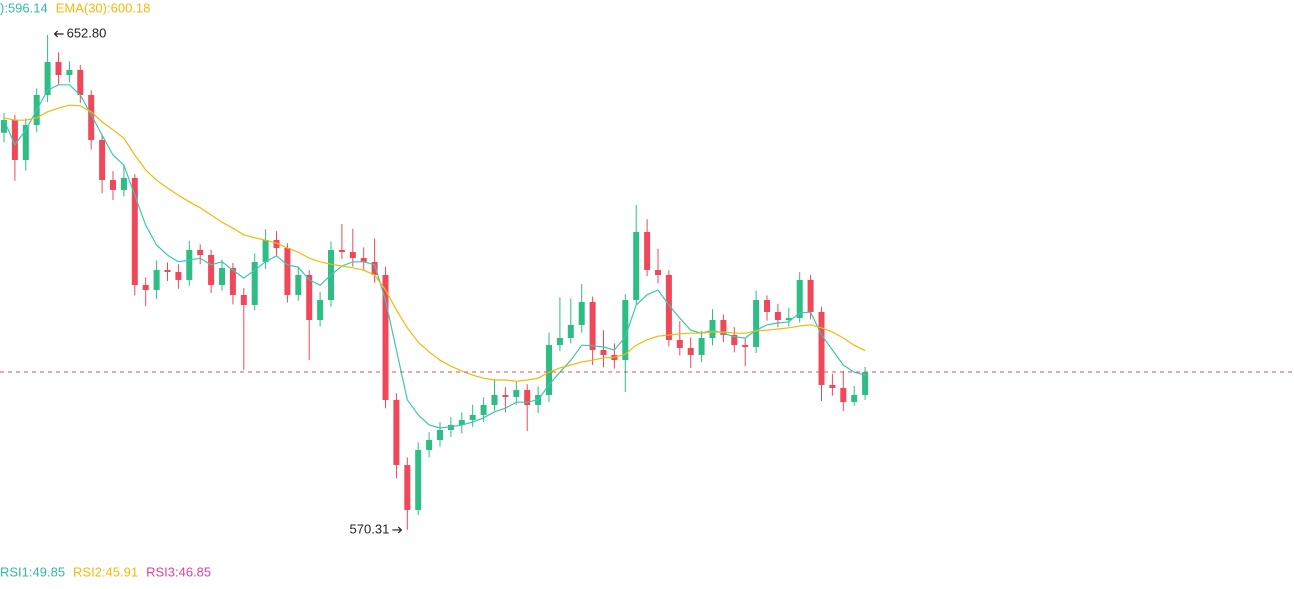 Image resolution: width=1294 pixels, height=589 pixels. I want to click on rsi-label: RSI1:49.85, so click(32, 571).